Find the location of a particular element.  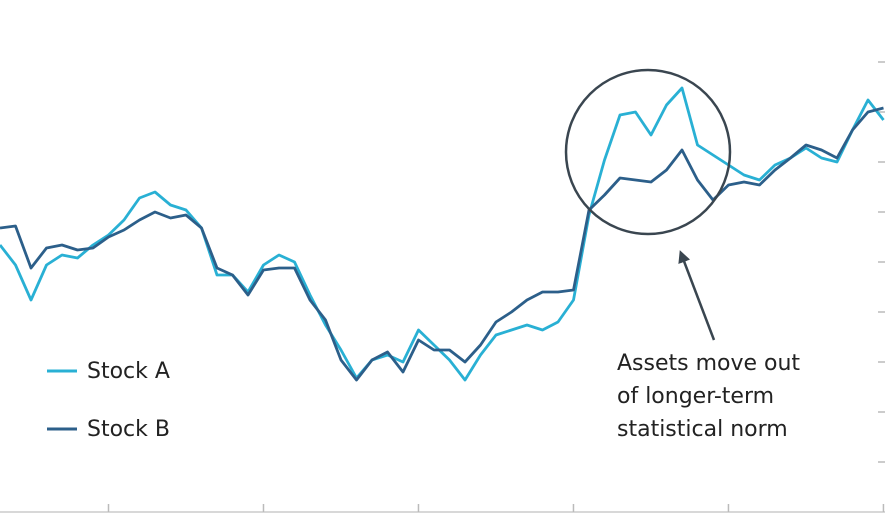

highlight-circle is located at coordinates (648, 152).